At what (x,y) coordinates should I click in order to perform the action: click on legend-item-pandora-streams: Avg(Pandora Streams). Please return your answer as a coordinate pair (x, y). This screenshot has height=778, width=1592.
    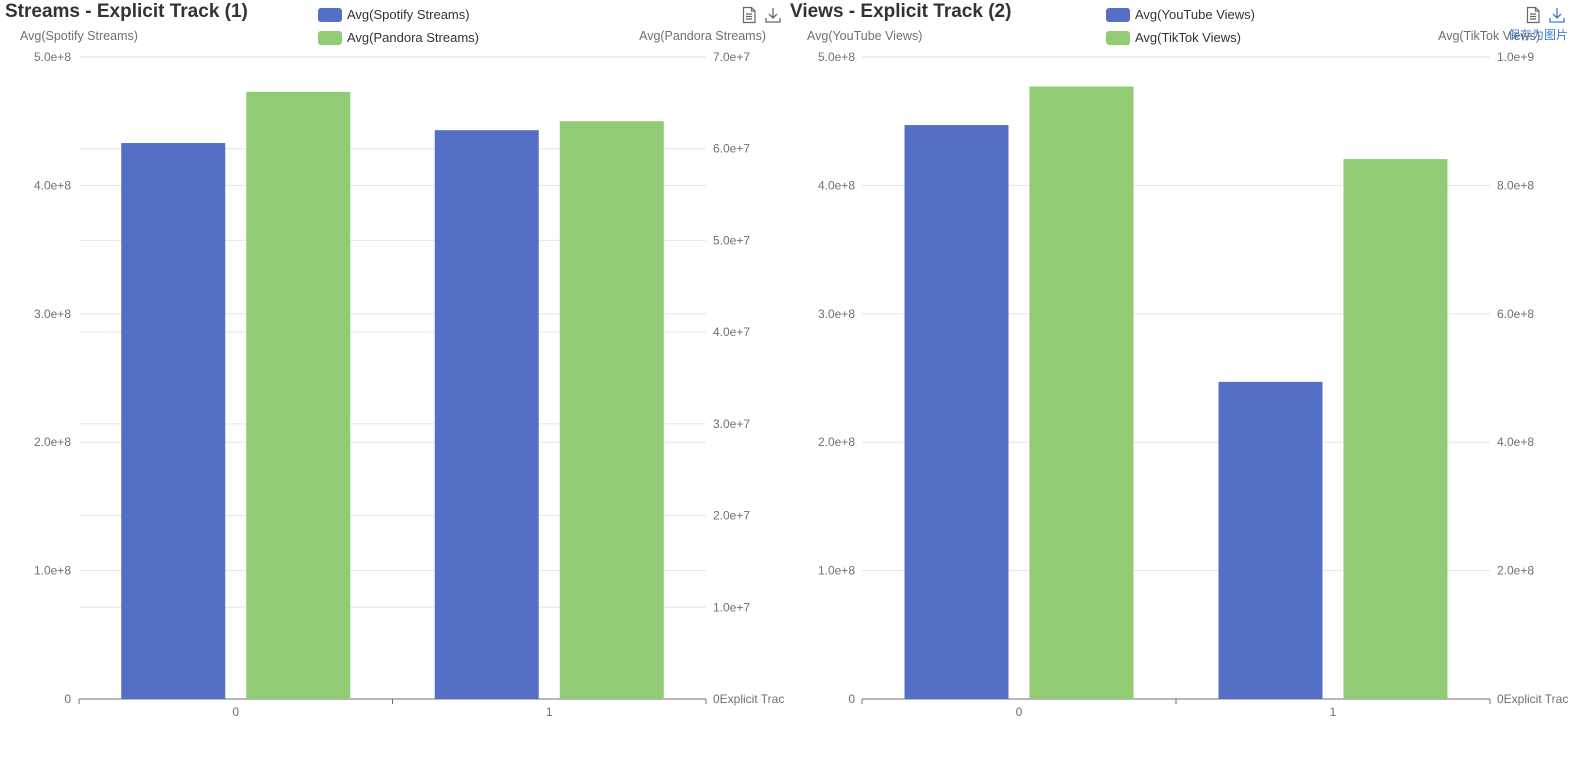
    Looking at the image, I should click on (398, 37).